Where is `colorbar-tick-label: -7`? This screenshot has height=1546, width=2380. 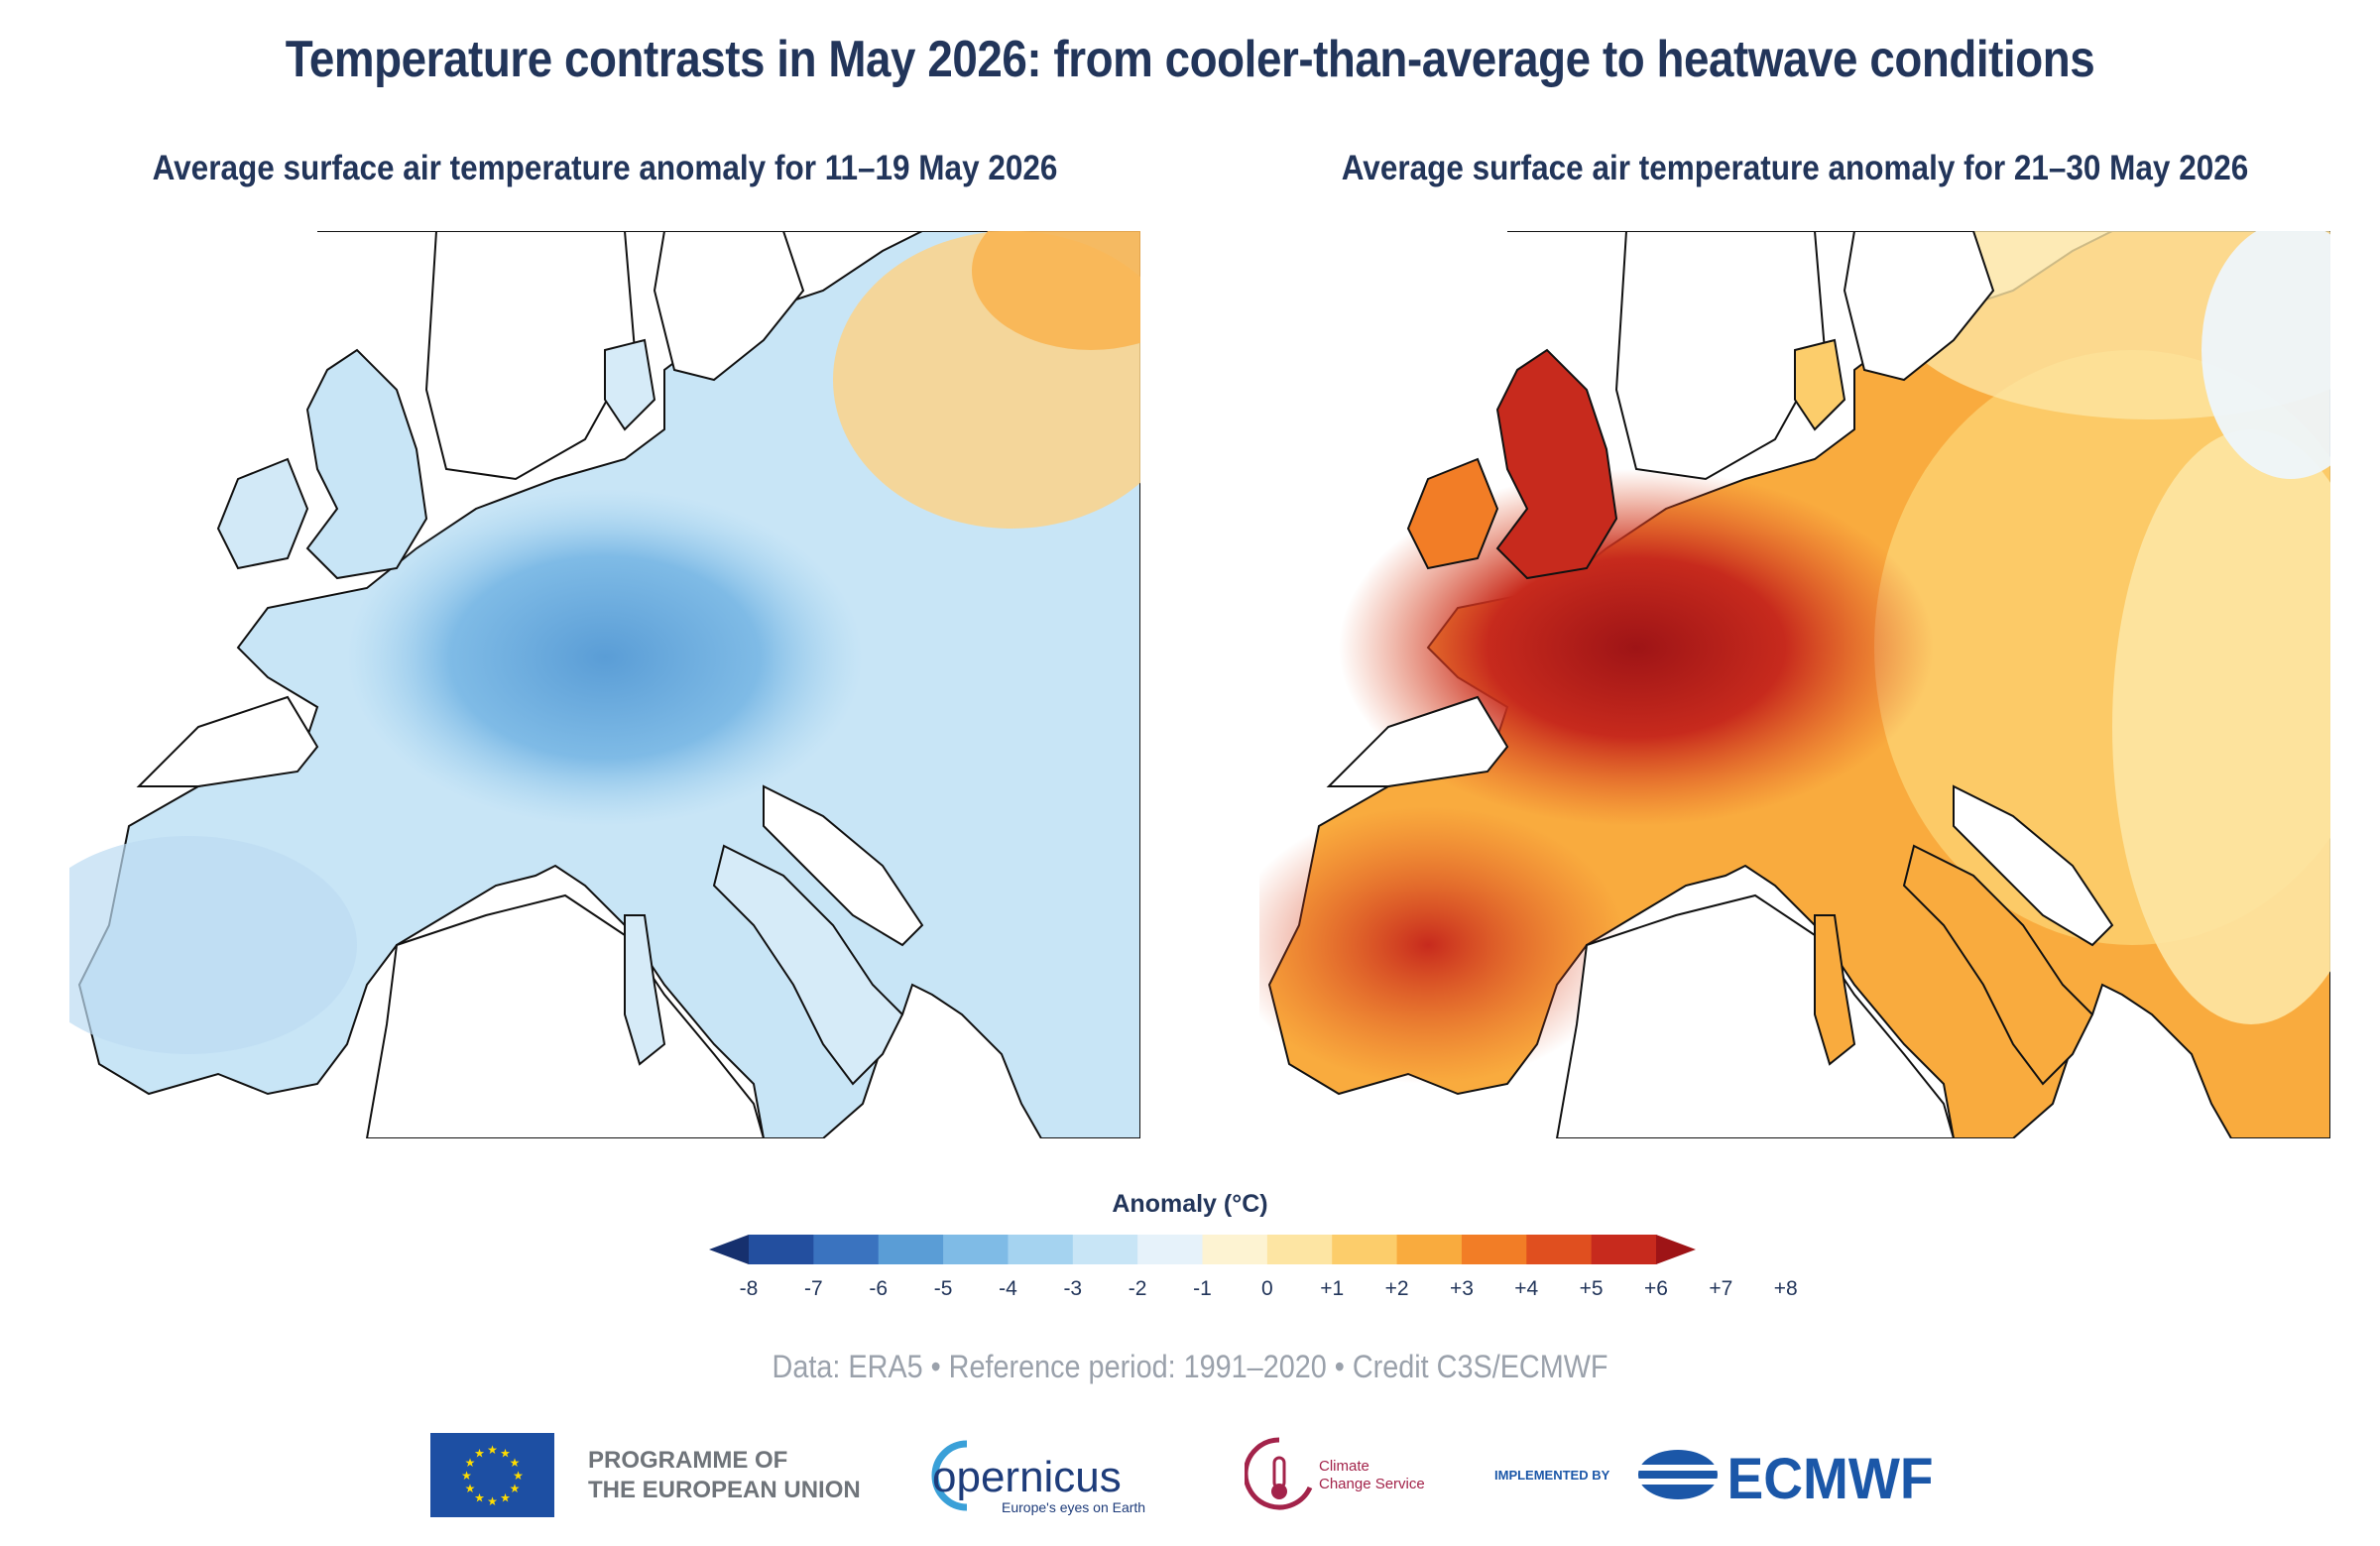
colorbar-tick-label: -7 is located at coordinates (813, 1288).